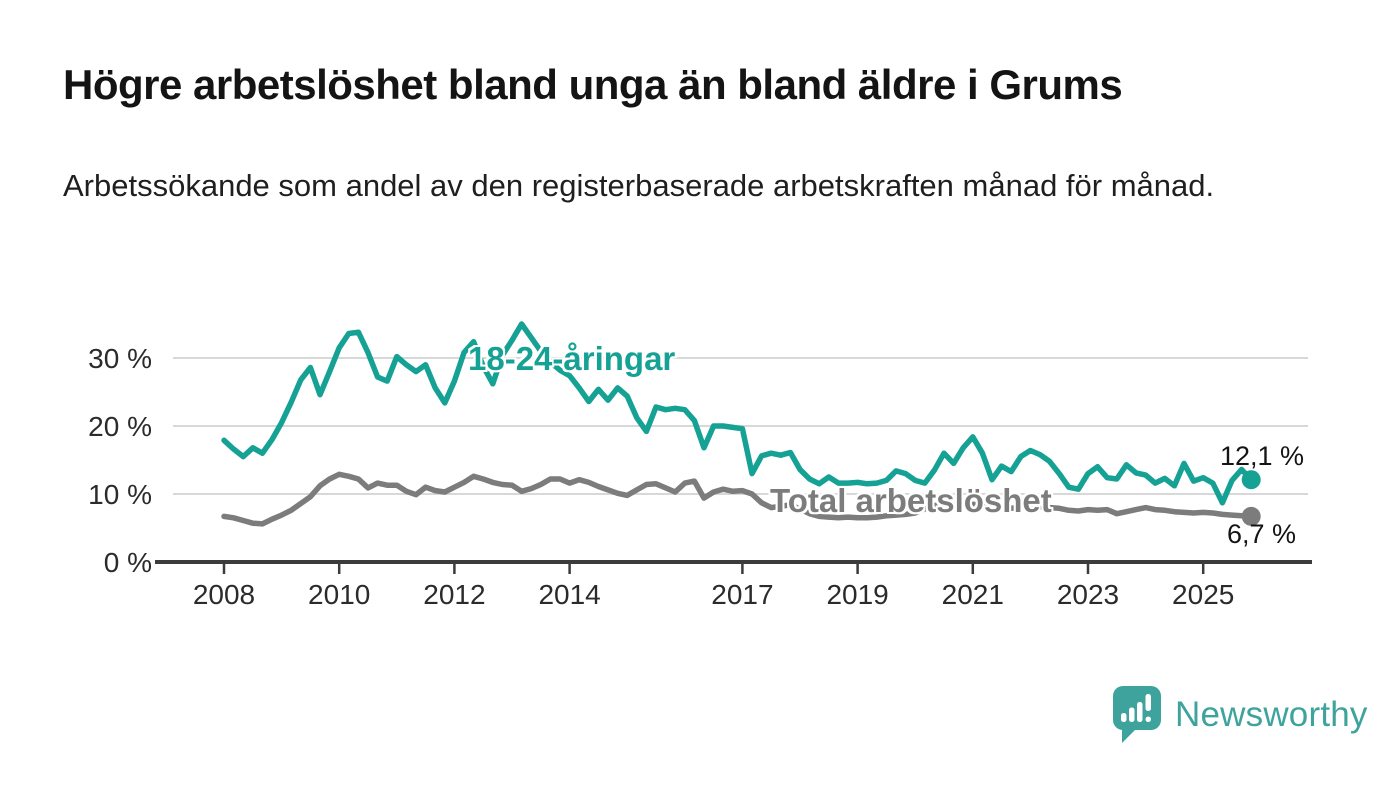 Image resolution: width=1400 pixels, height=794 pixels. What do you see at coordinates (742, 594) in the screenshot?
I see `x-tick-label: 2017` at bounding box center [742, 594].